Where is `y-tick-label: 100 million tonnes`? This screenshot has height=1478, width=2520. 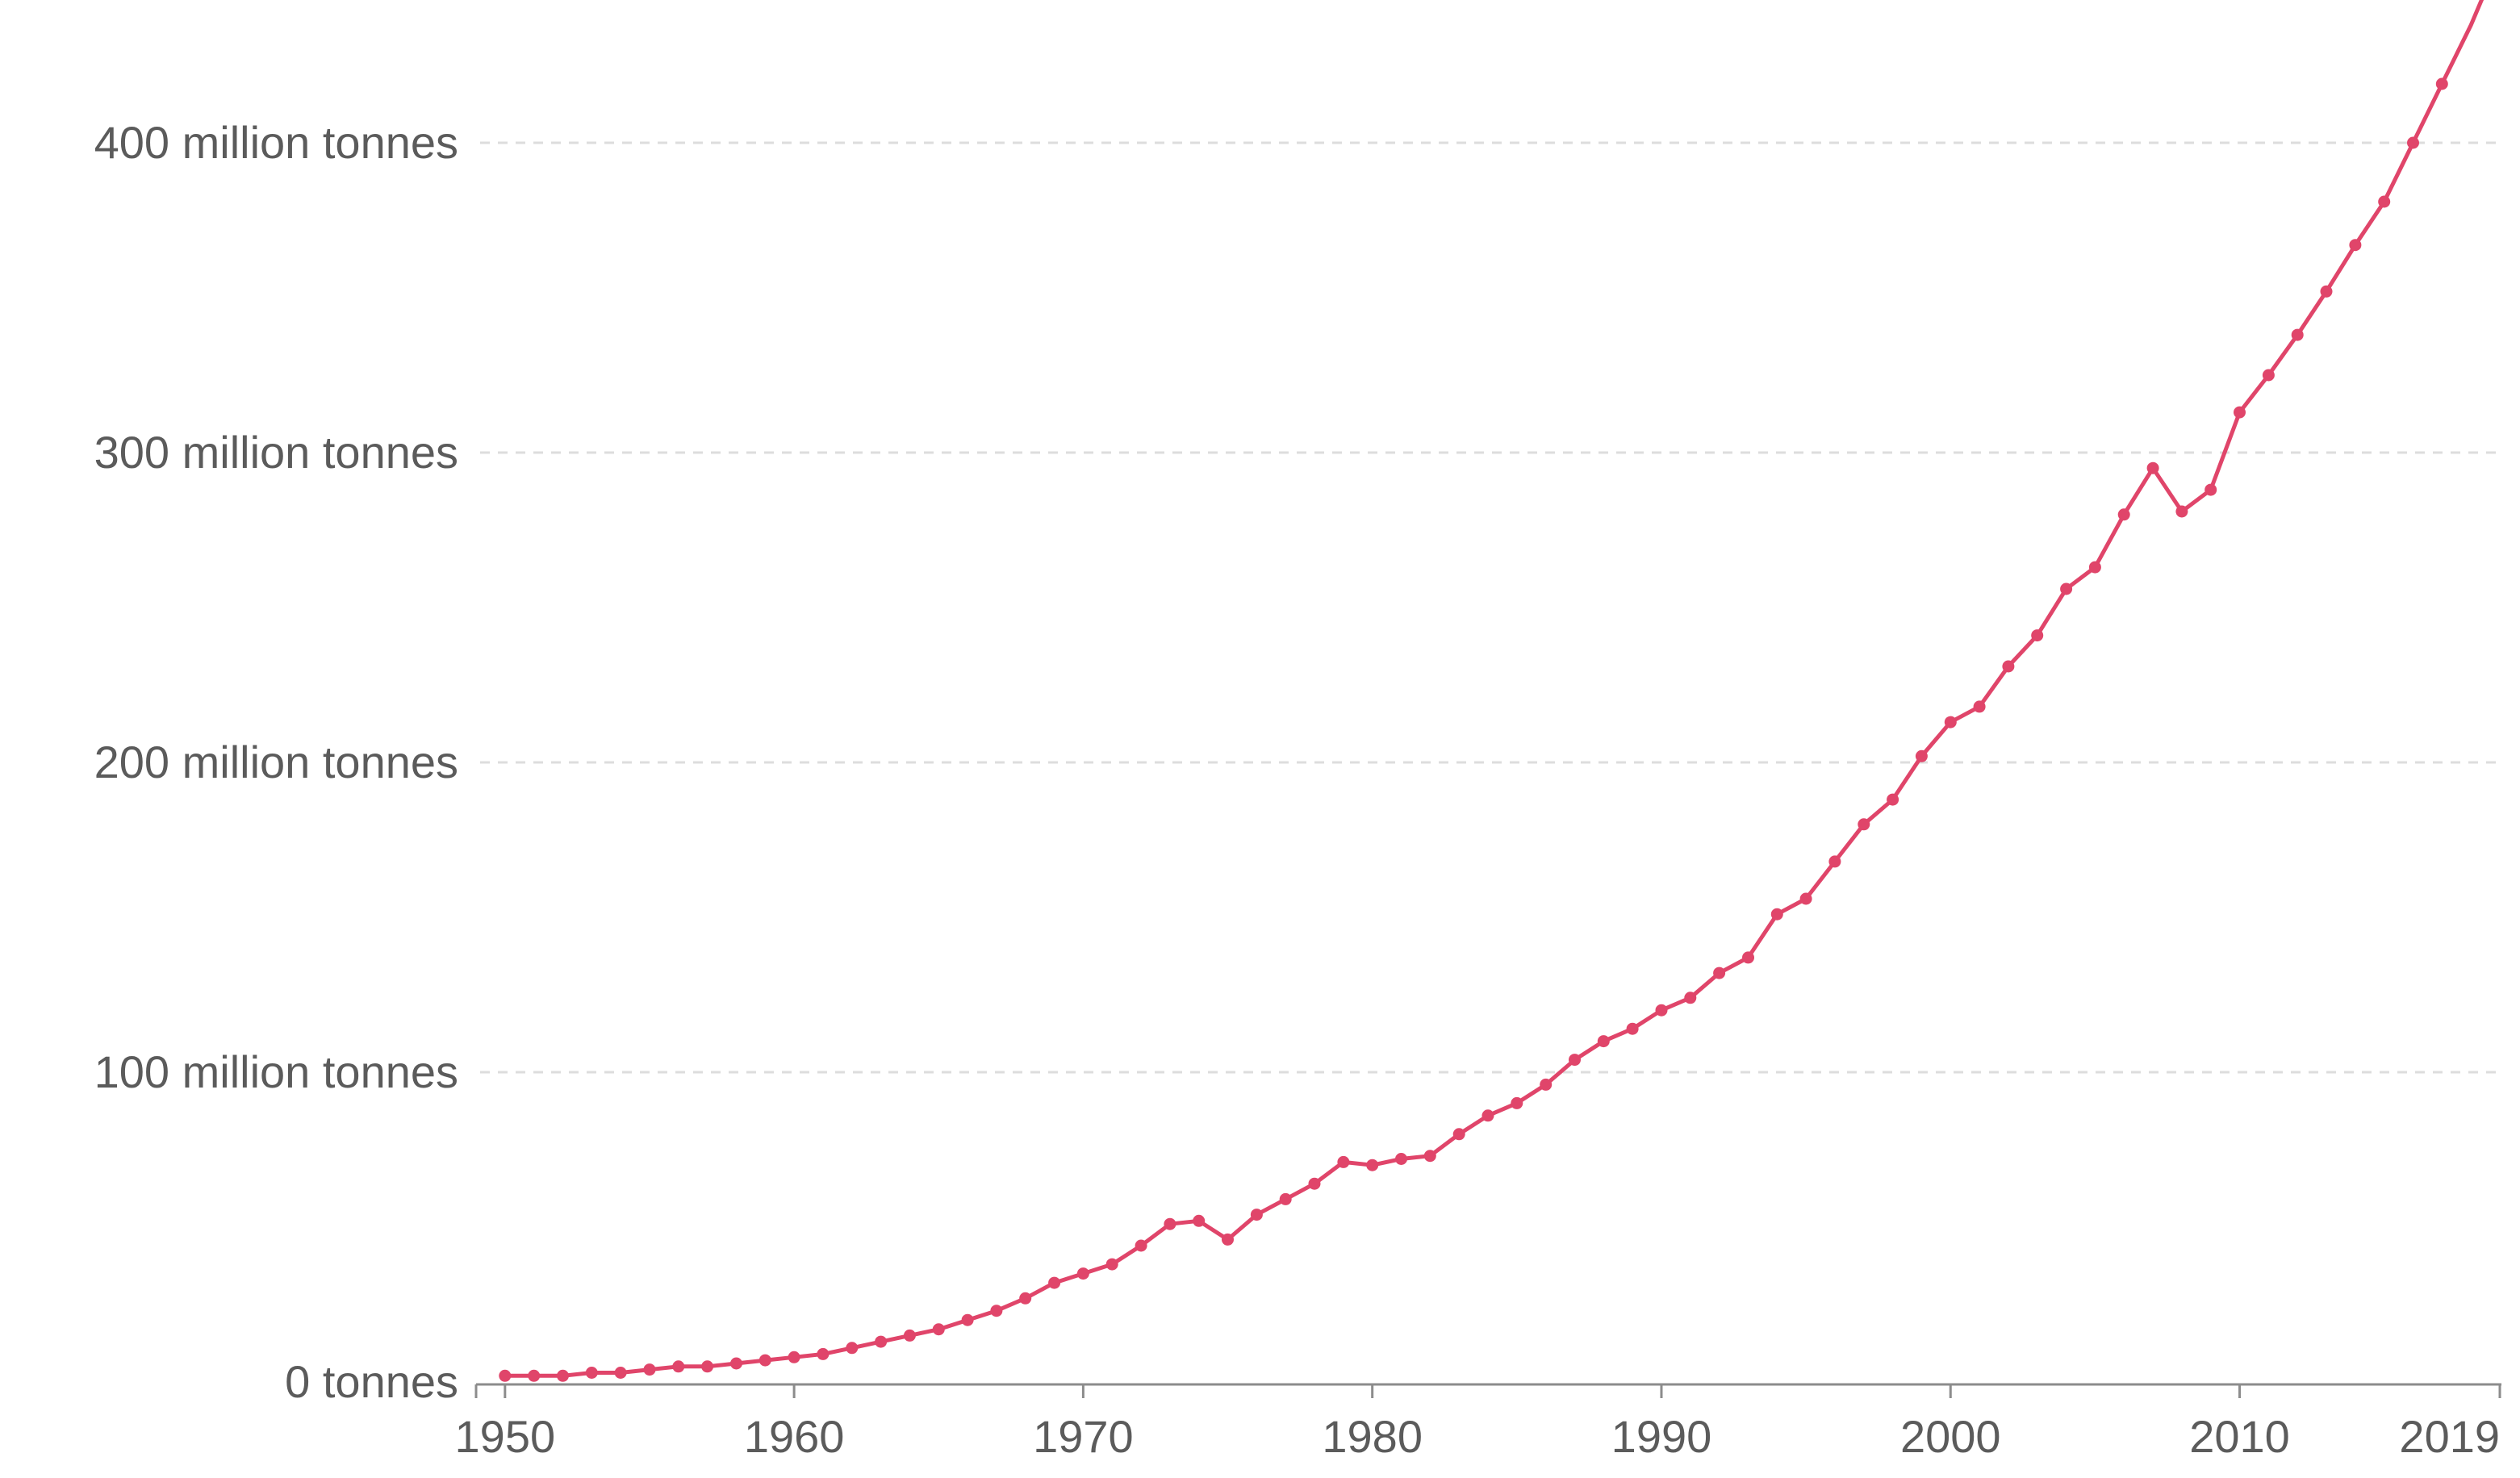 y-tick-label: 100 million tonnes is located at coordinates (276, 1071).